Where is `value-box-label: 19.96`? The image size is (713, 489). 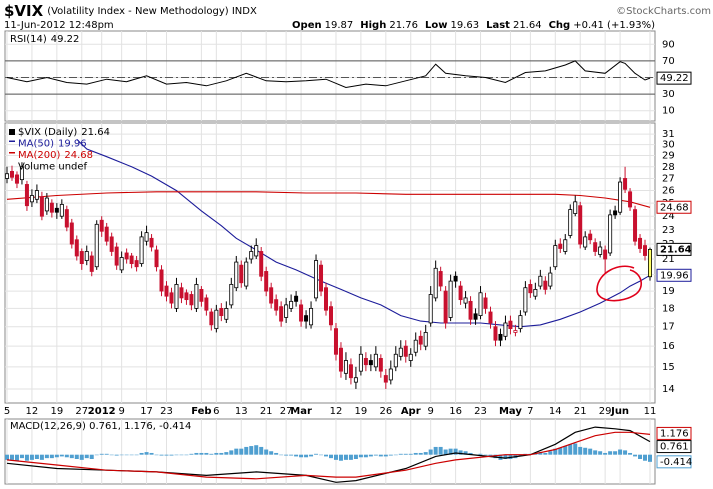
value-box-label: 19.96 is located at coordinates (674, 275).